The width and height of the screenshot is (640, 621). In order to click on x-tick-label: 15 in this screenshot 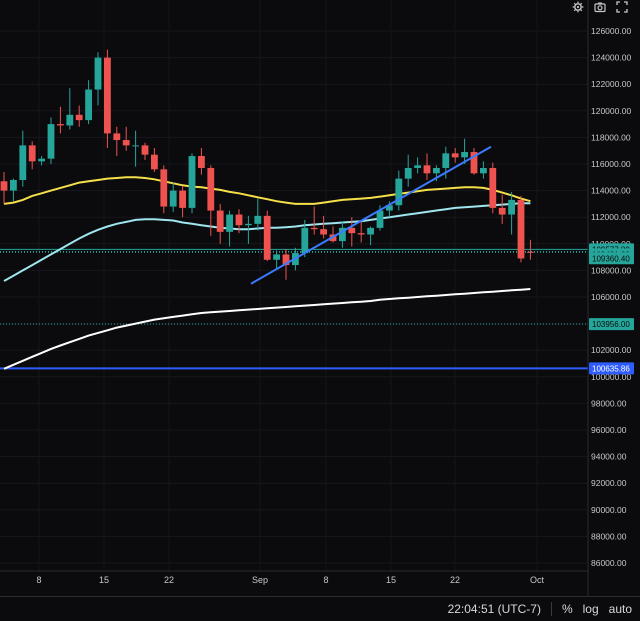, I will do `click(104, 580)`.